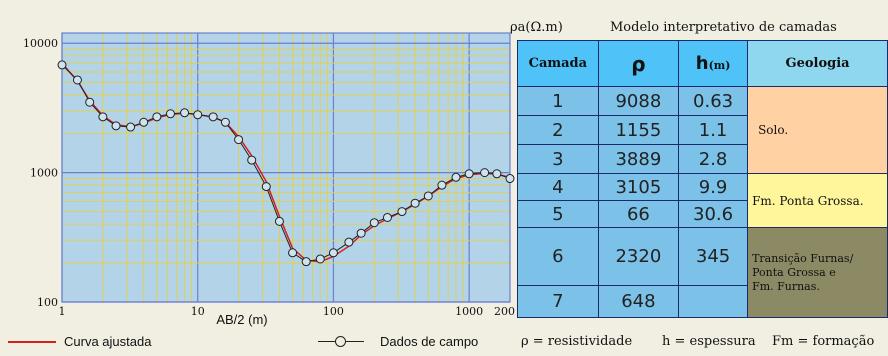 The image size is (888, 356). Describe the element at coordinates (638, 214) in the screenshot. I see `layer-5-rho: 66` at that location.